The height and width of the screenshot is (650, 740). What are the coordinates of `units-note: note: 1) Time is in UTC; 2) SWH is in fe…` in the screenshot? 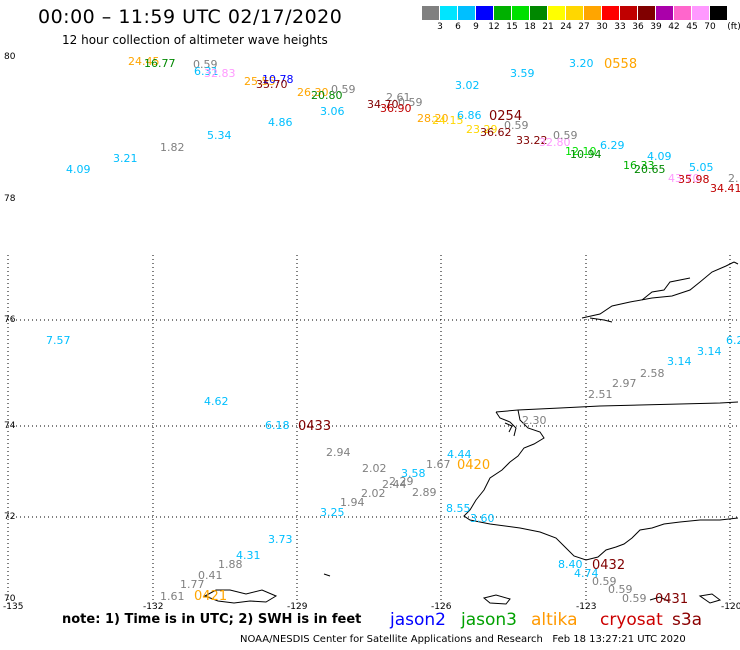 It's located at (212, 619).